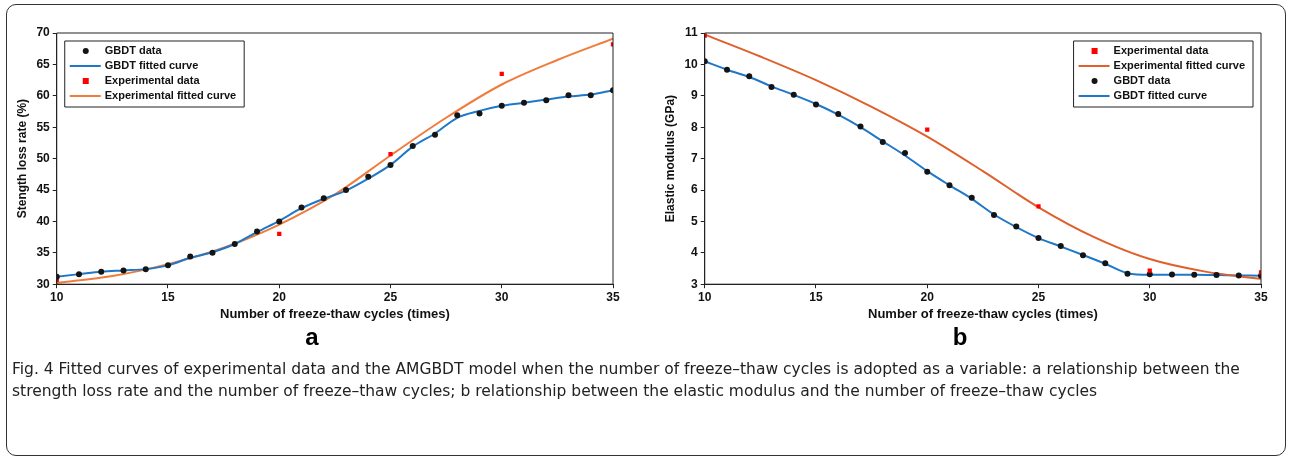  Describe the element at coordinates (43, 63) in the screenshot. I see `y-tick-label: 65` at that location.